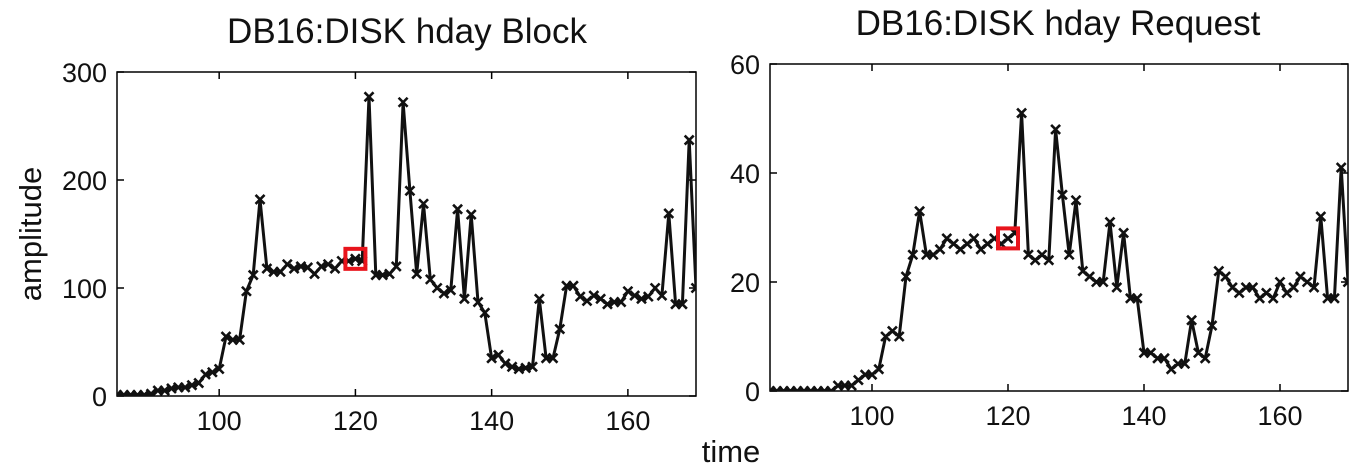 The width and height of the screenshot is (1363, 472). What do you see at coordinates (1007, 416) in the screenshot?
I see `x-tick-label: 120` at bounding box center [1007, 416].